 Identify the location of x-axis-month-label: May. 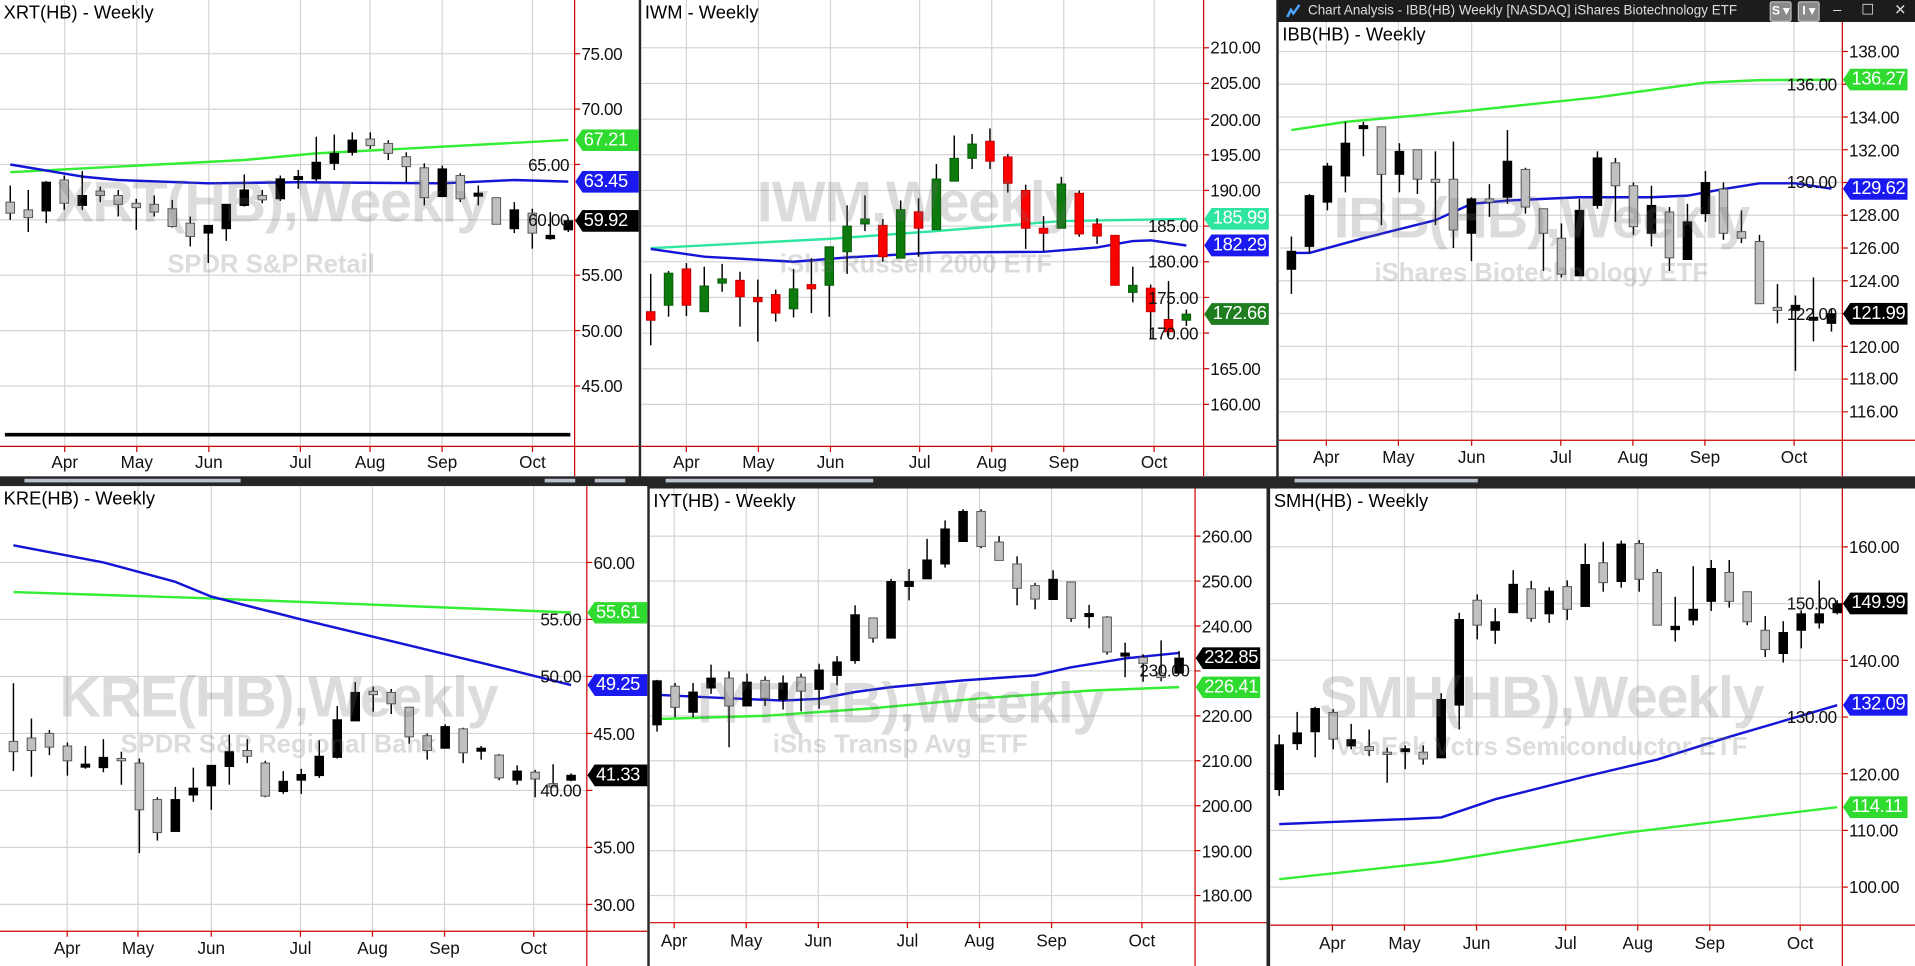
(1398, 456).